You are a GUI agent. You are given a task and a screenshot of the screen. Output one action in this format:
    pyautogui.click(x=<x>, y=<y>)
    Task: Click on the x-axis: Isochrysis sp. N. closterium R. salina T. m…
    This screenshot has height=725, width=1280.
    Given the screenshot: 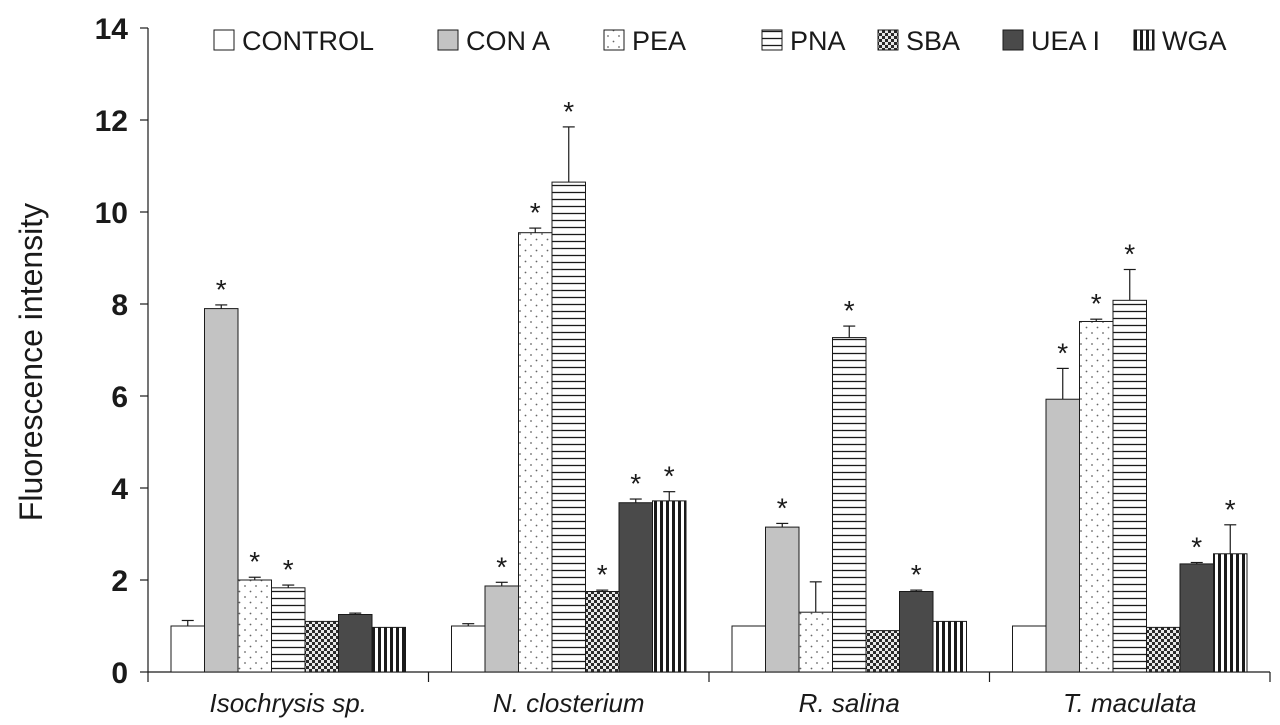 What is the action you would take?
    pyautogui.click(x=709, y=694)
    